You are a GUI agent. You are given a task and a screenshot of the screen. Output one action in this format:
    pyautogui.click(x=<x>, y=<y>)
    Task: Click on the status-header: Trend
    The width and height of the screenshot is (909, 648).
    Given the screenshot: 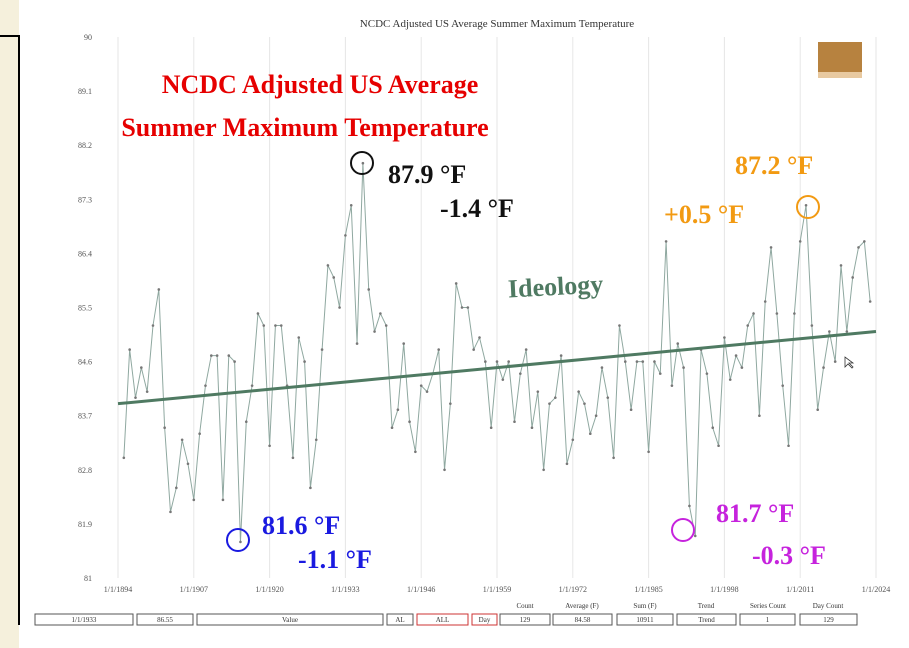 What is the action you would take?
    pyautogui.click(x=706, y=606)
    